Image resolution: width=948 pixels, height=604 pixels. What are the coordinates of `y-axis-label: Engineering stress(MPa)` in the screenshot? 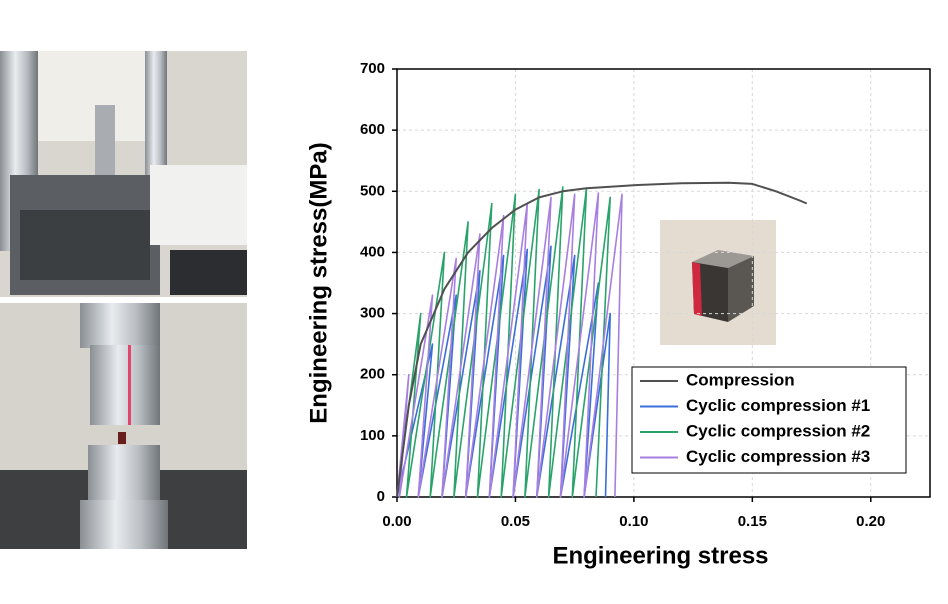 It's located at (318, 282).